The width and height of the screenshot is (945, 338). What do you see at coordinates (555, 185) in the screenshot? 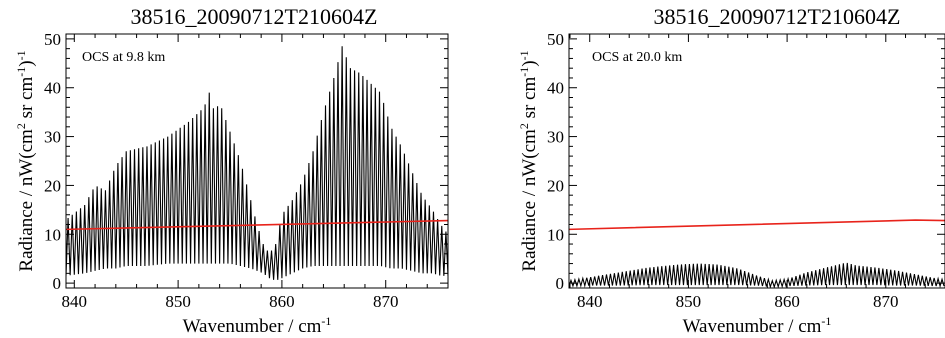
I see `right-y-tick-label: 20` at bounding box center [555, 185].